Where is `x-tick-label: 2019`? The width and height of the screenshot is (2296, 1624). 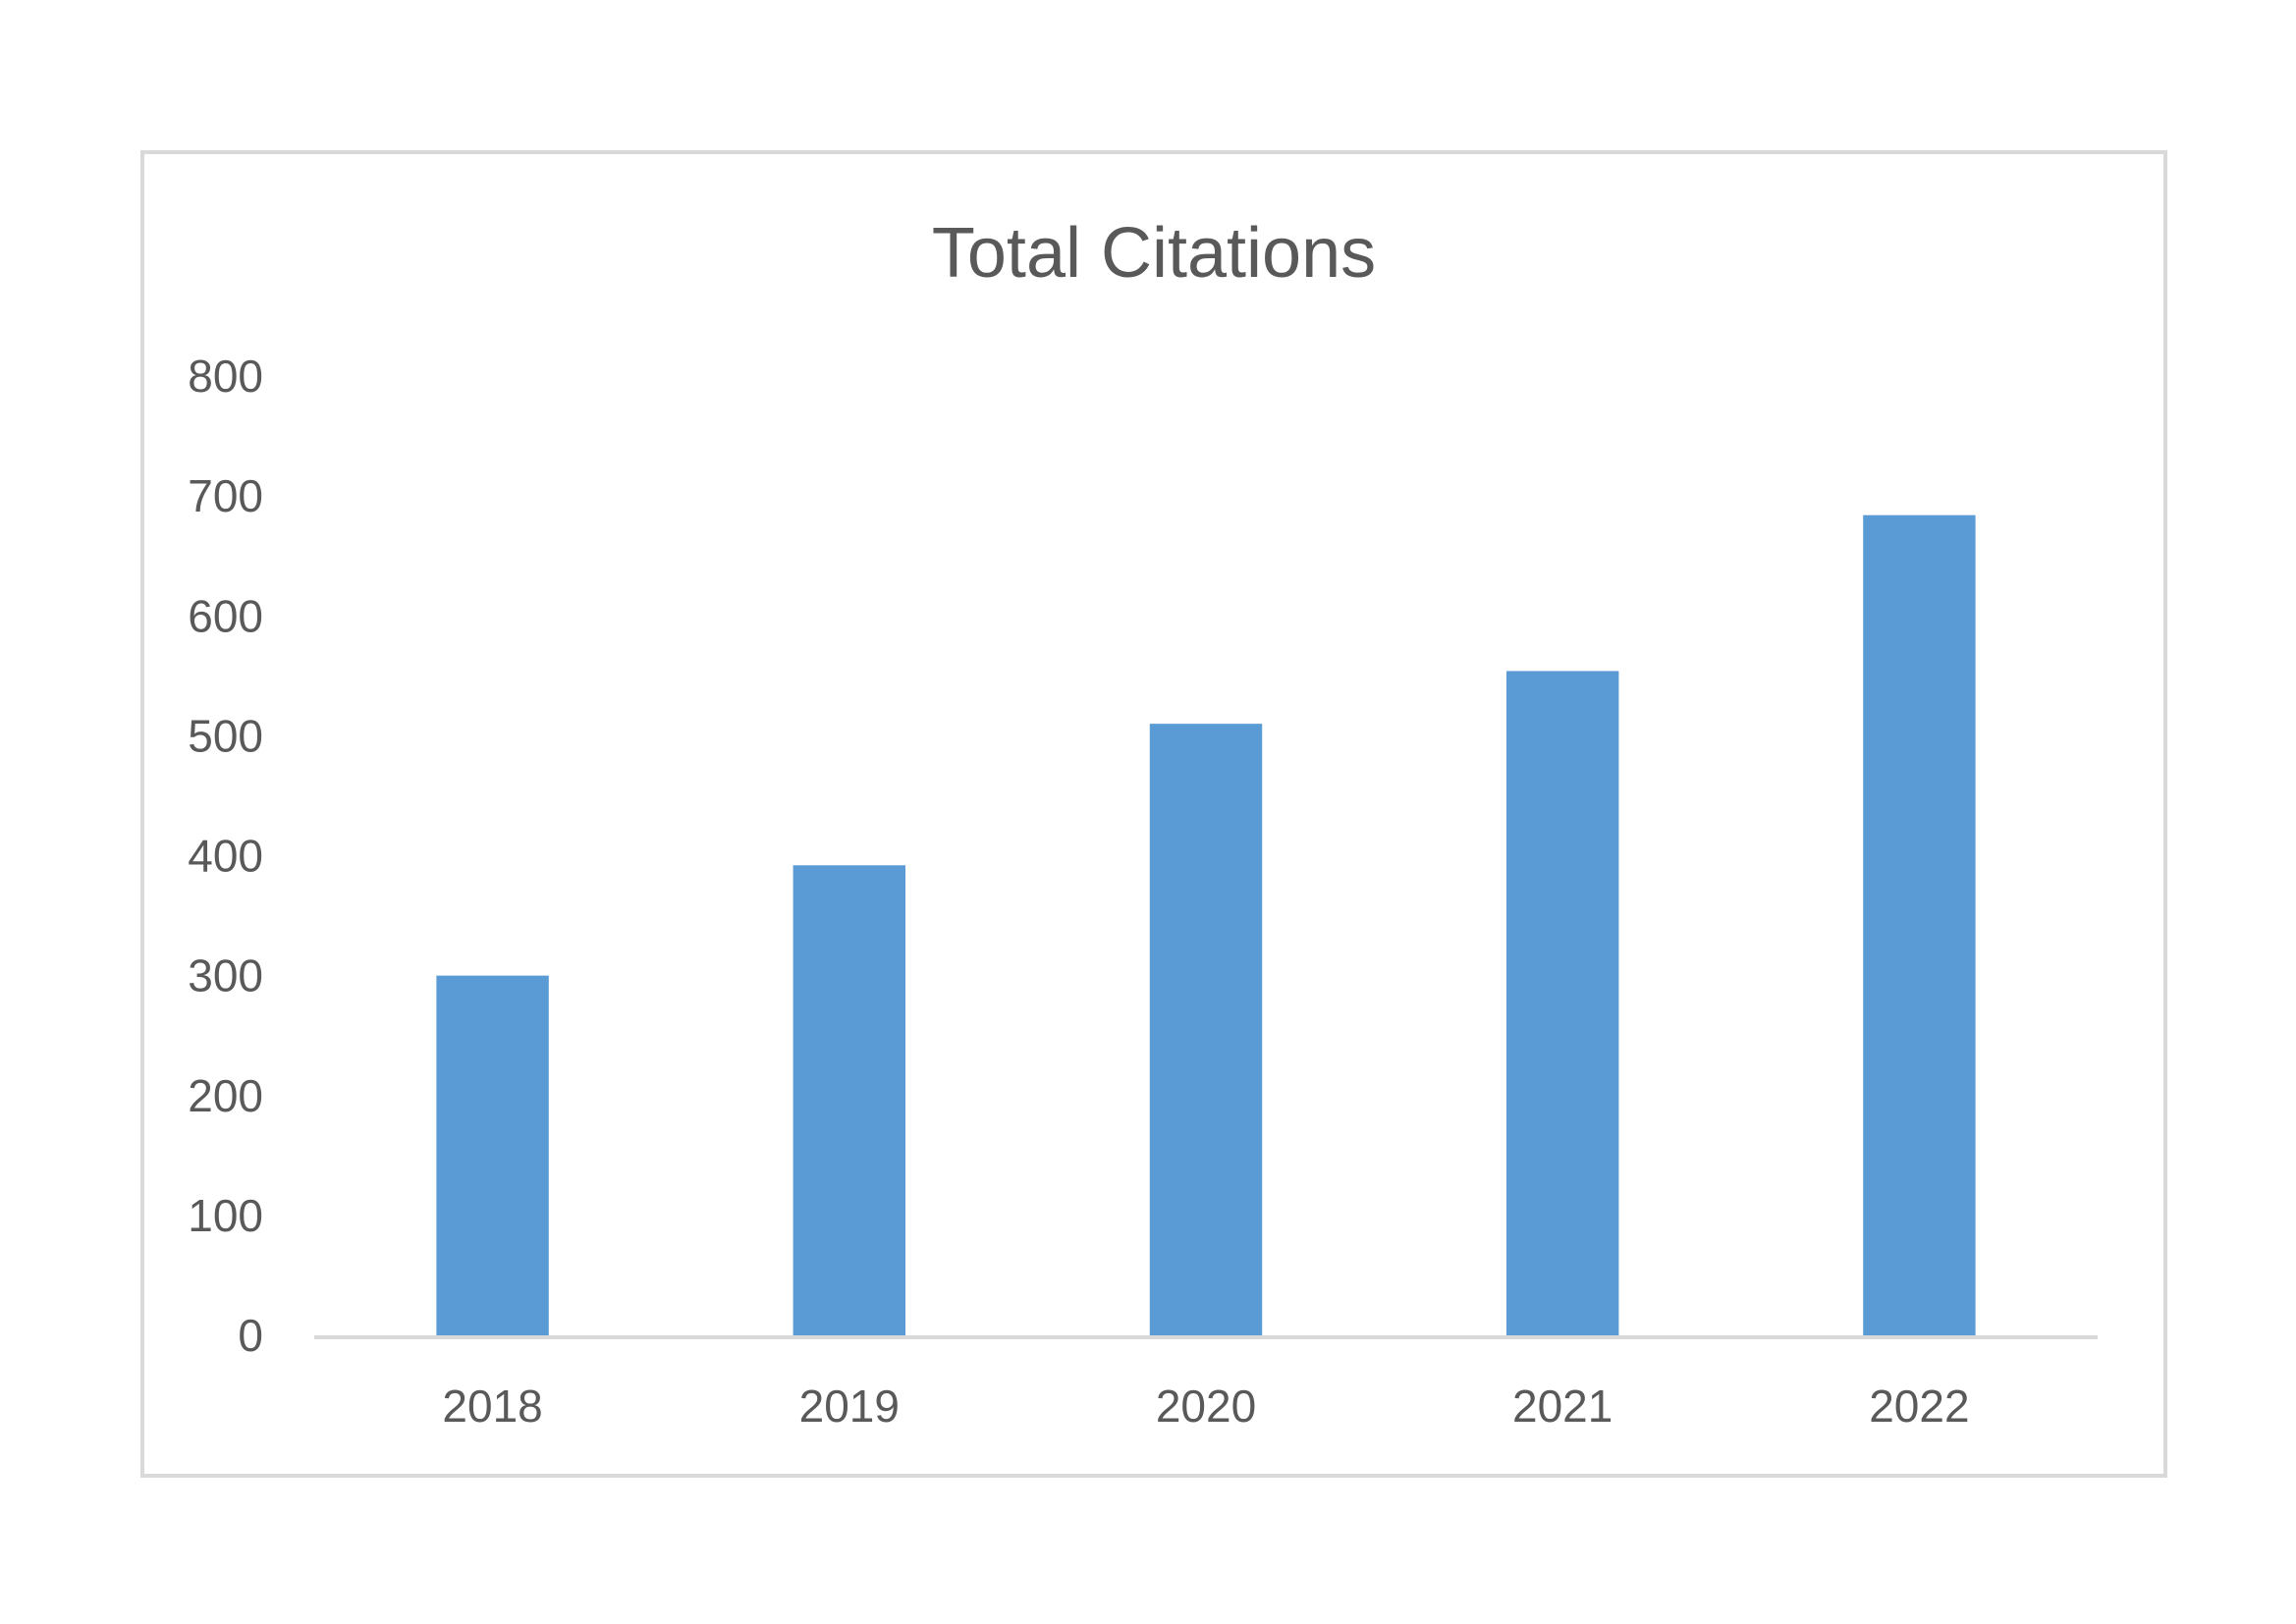 x-tick-label: 2019 is located at coordinates (849, 1406).